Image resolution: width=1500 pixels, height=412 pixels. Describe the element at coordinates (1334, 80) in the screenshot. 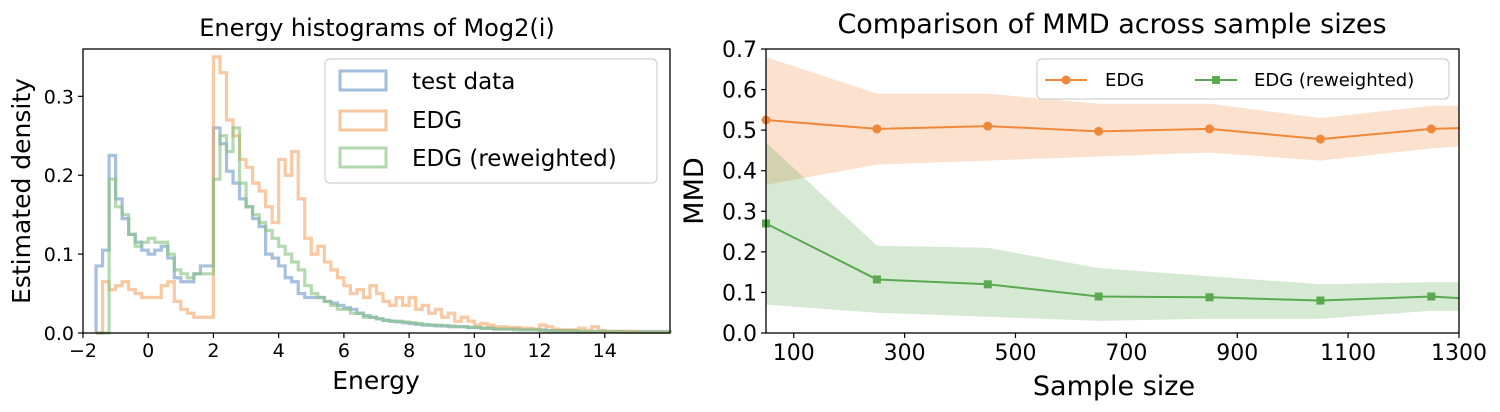

I see `mmd-legend-label-edg-reweighted: EDG (reweighted)` at that location.